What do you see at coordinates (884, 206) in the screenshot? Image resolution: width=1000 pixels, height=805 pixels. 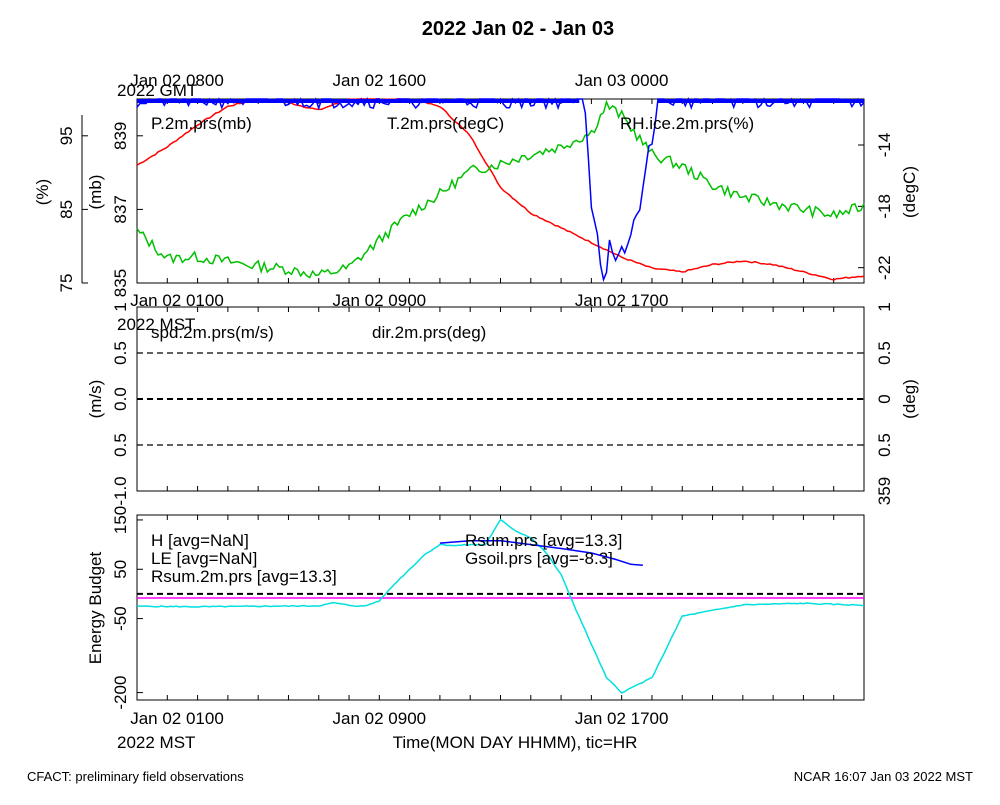 I see `t-tick-label: -18` at bounding box center [884, 206].